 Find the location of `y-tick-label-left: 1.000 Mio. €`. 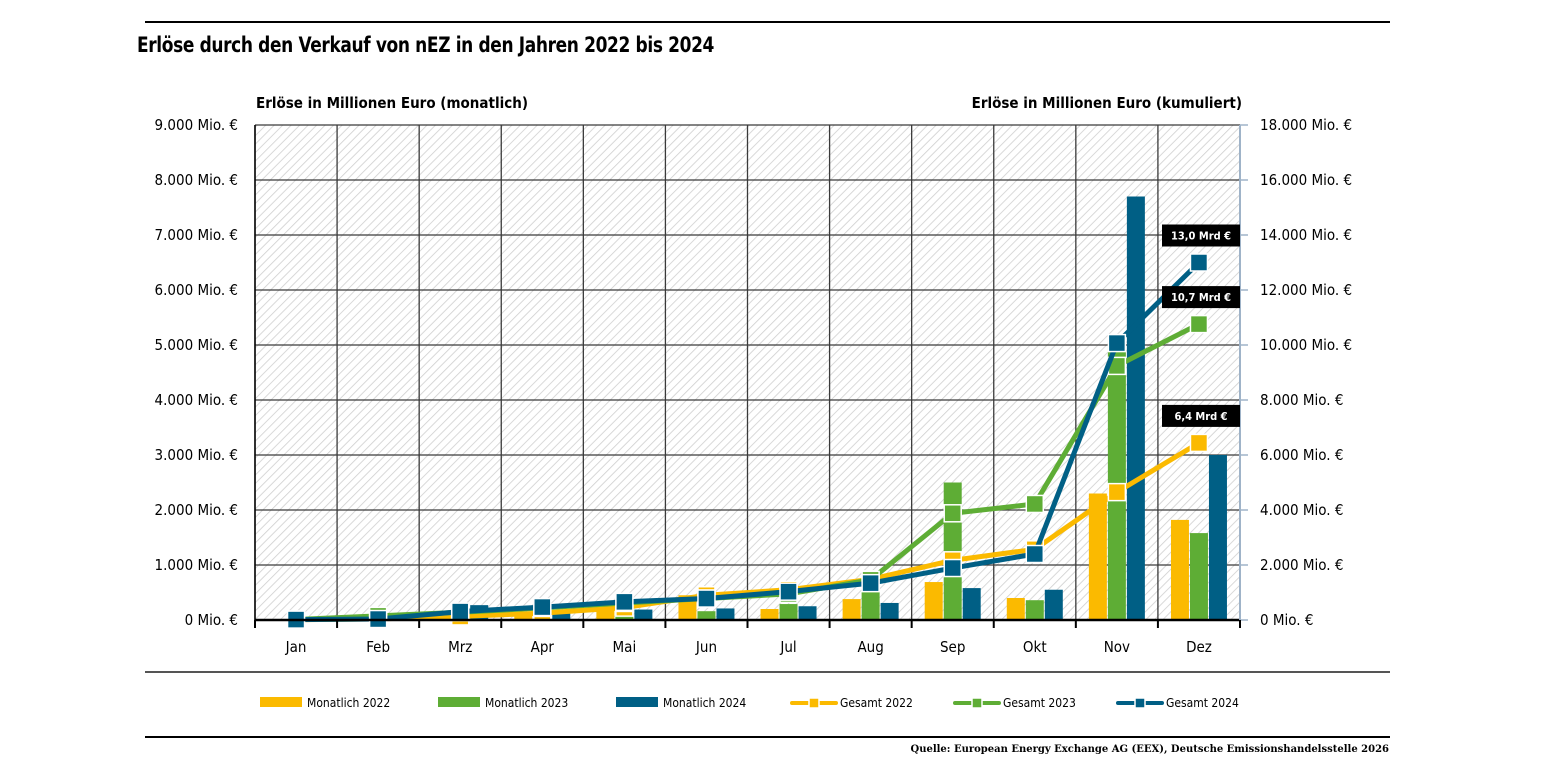

y-tick-label-left: 1.000 Mio. € is located at coordinates (196, 565).